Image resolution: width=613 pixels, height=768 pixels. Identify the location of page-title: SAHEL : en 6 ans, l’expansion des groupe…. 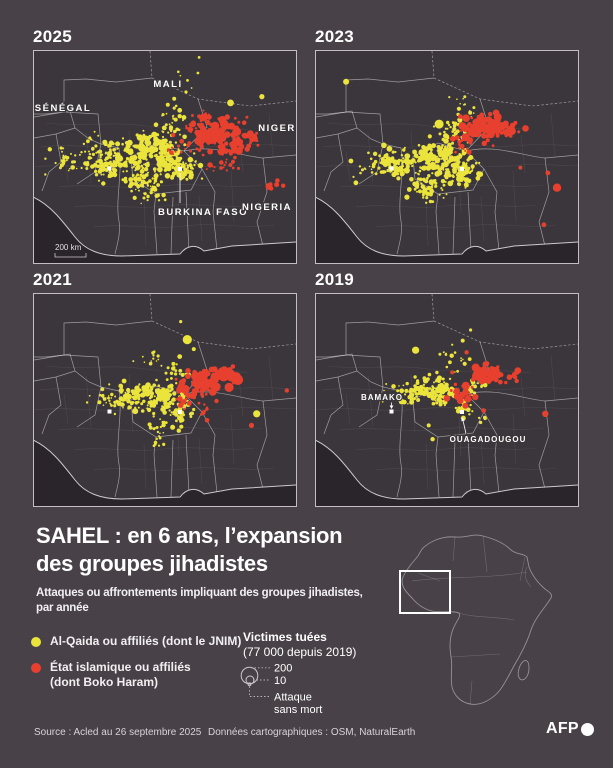
(189, 550).